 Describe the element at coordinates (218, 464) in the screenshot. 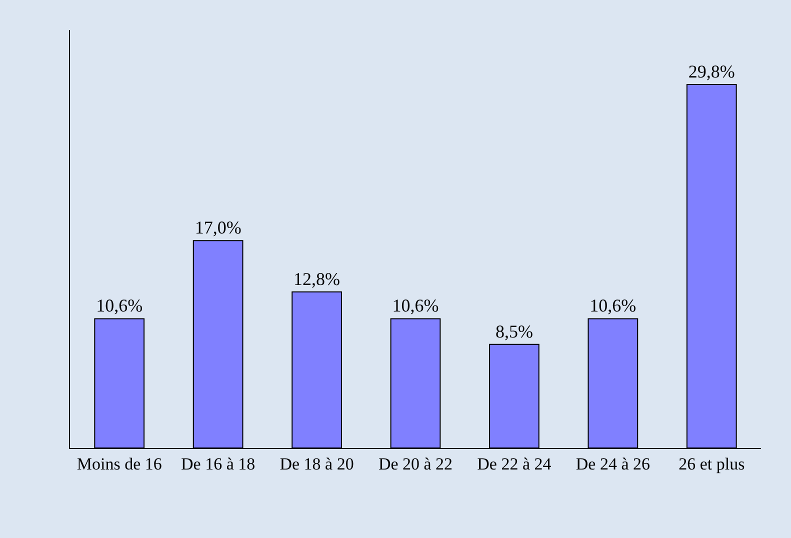

I see `x-tick-label: De 16 à 18` at that location.